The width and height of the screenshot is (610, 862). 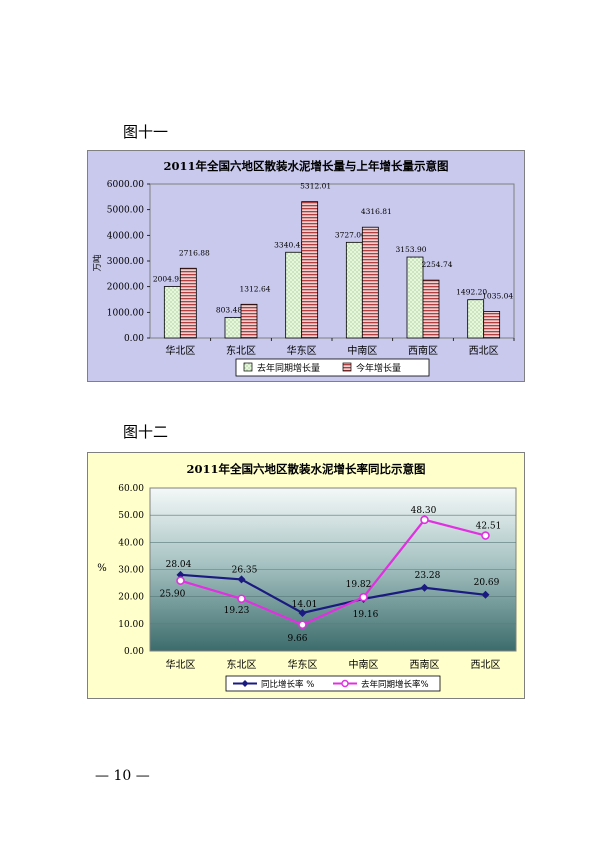 I want to click on legend-entry: 去年同期增长率%, so click(x=395, y=684).